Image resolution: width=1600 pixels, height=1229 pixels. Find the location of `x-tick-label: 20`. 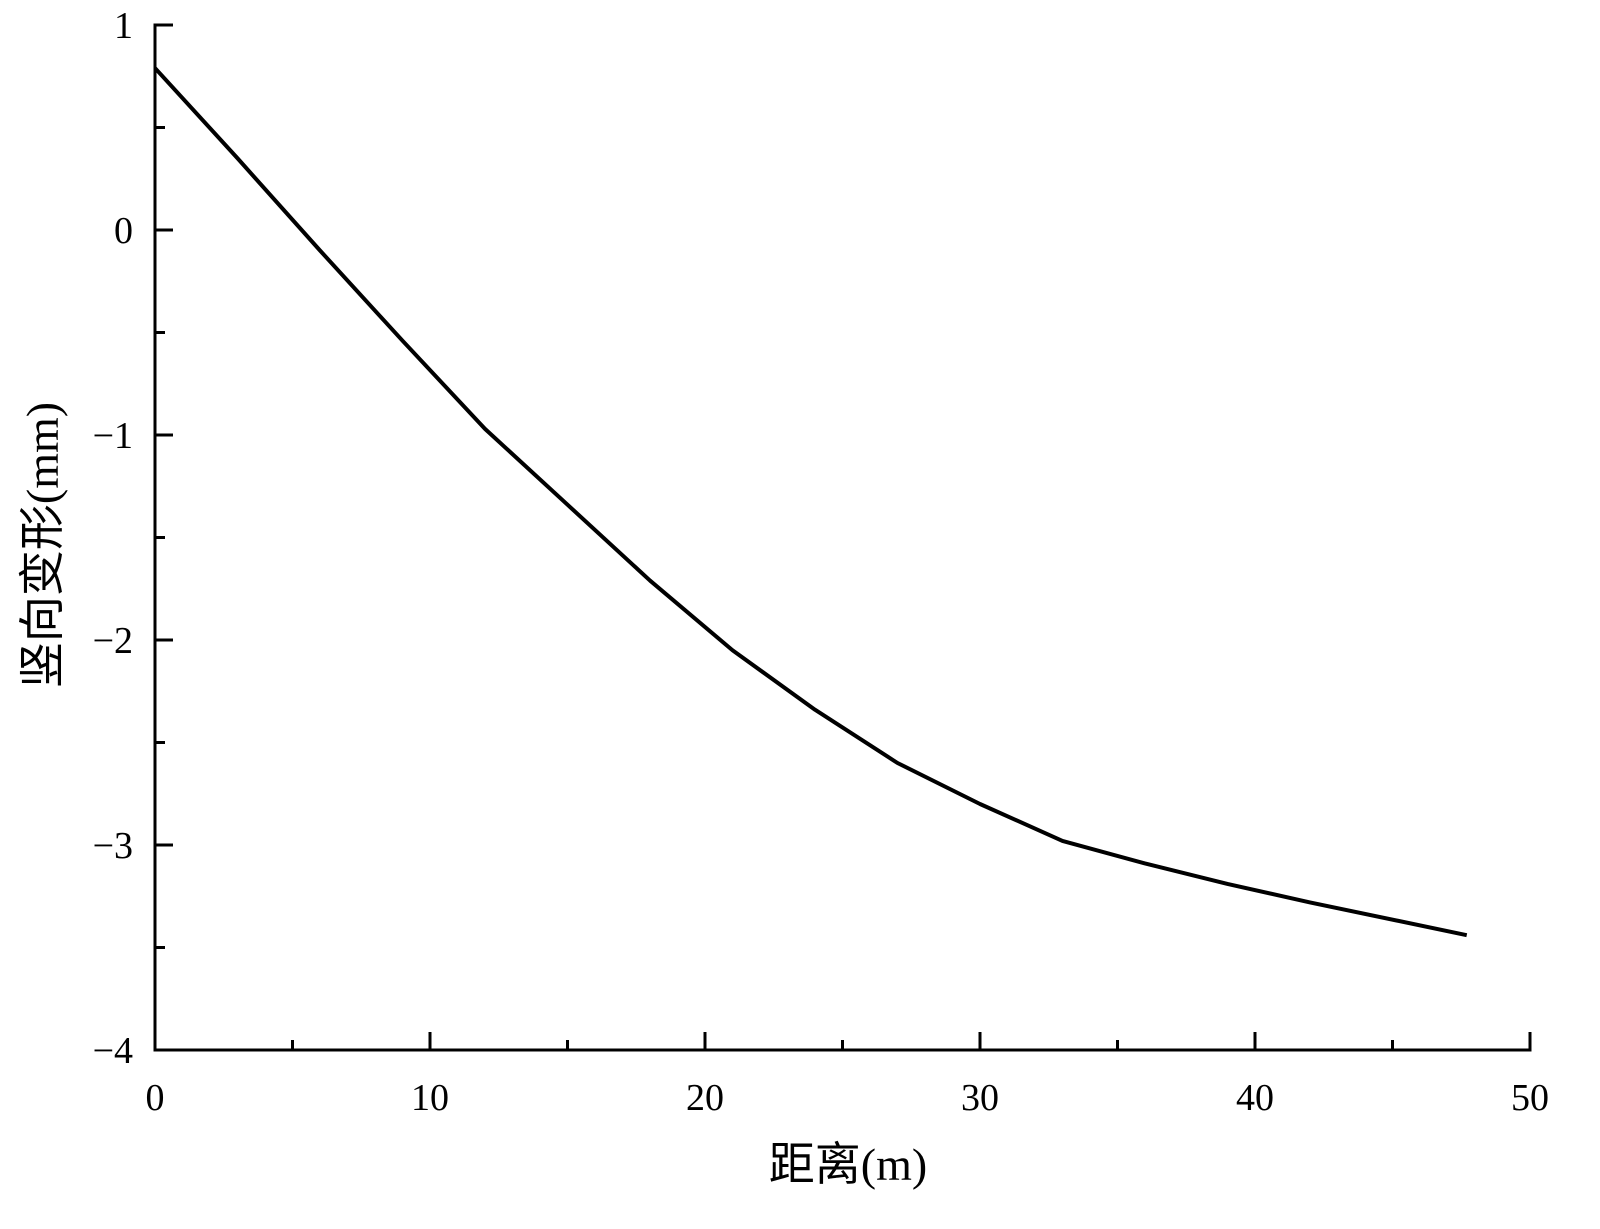

x-tick-label: 20 is located at coordinates (705, 1098).